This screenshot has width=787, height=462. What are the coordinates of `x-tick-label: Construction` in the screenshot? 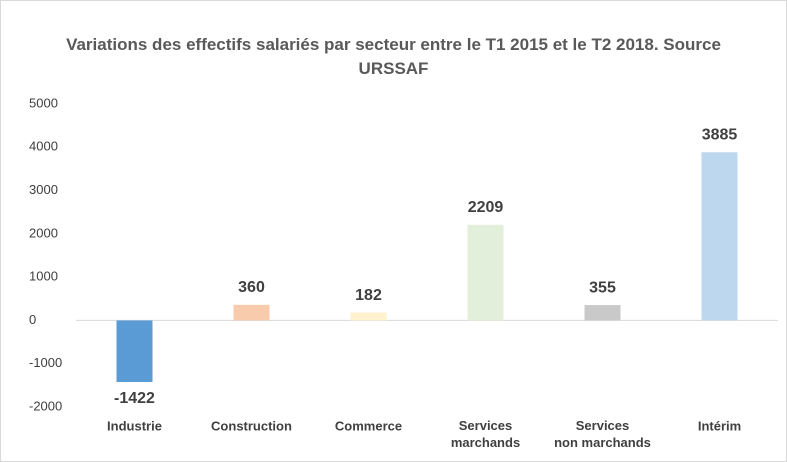 It's located at (251, 425).